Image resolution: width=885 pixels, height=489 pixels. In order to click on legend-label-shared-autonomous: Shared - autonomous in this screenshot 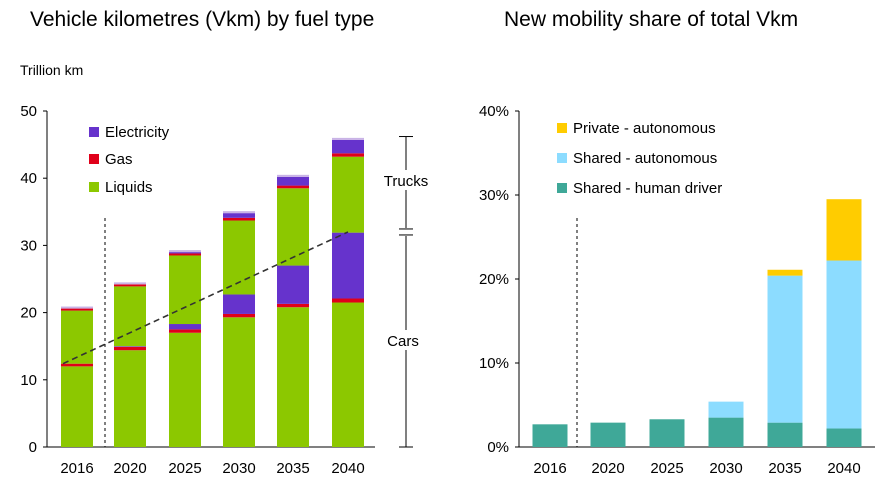, I will do `click(645, 158)`.